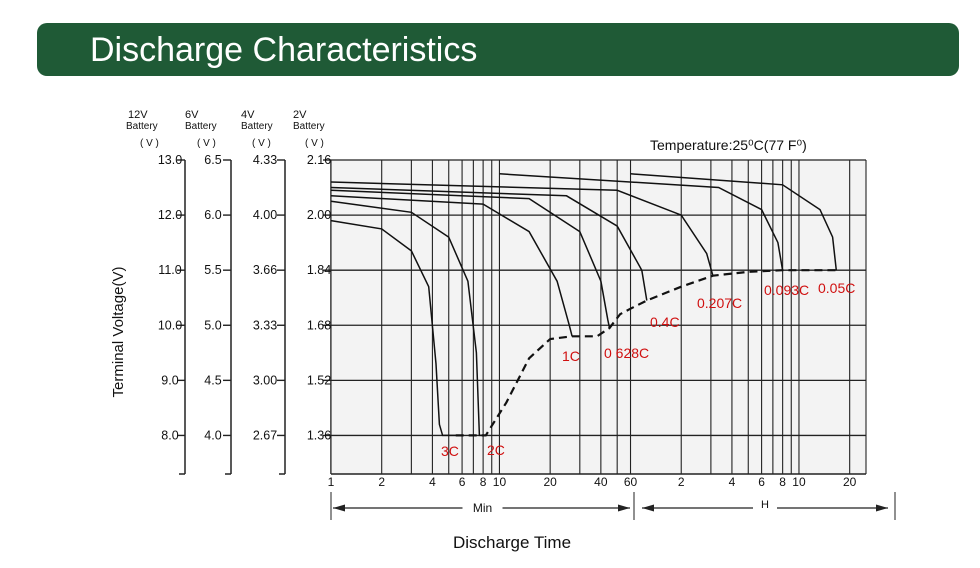 This screenshot has height=568, width=980. Describe the element at coordinates (665, 322) in the screenshot. I see `curve-label: 0.4C` at that location.